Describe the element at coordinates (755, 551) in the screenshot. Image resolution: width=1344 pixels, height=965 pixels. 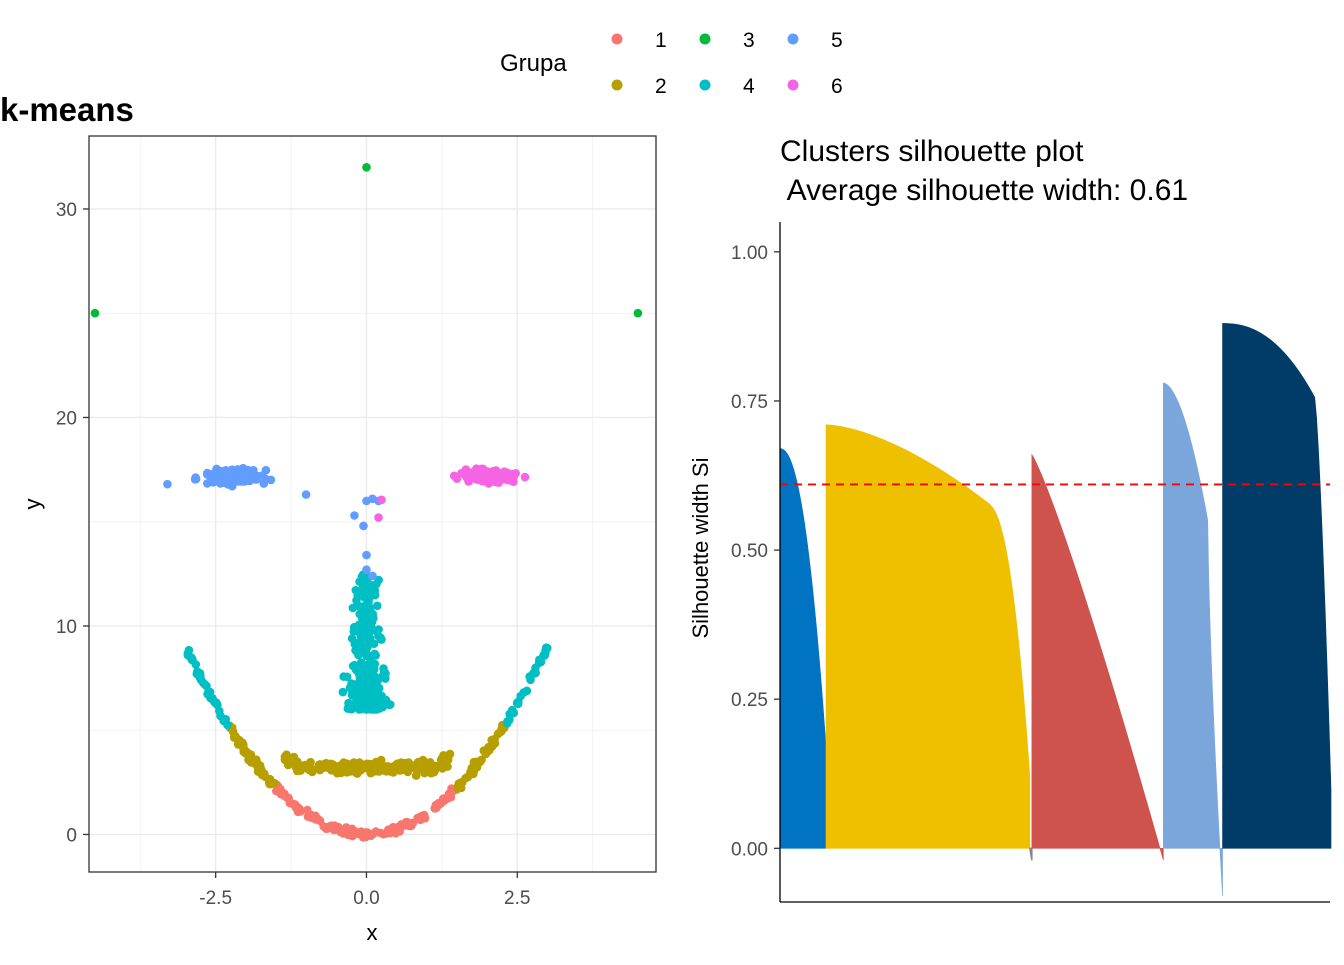
I see `silhouette-ticks: 0.00 0.25 0.50 0.75 1.00` at that location.